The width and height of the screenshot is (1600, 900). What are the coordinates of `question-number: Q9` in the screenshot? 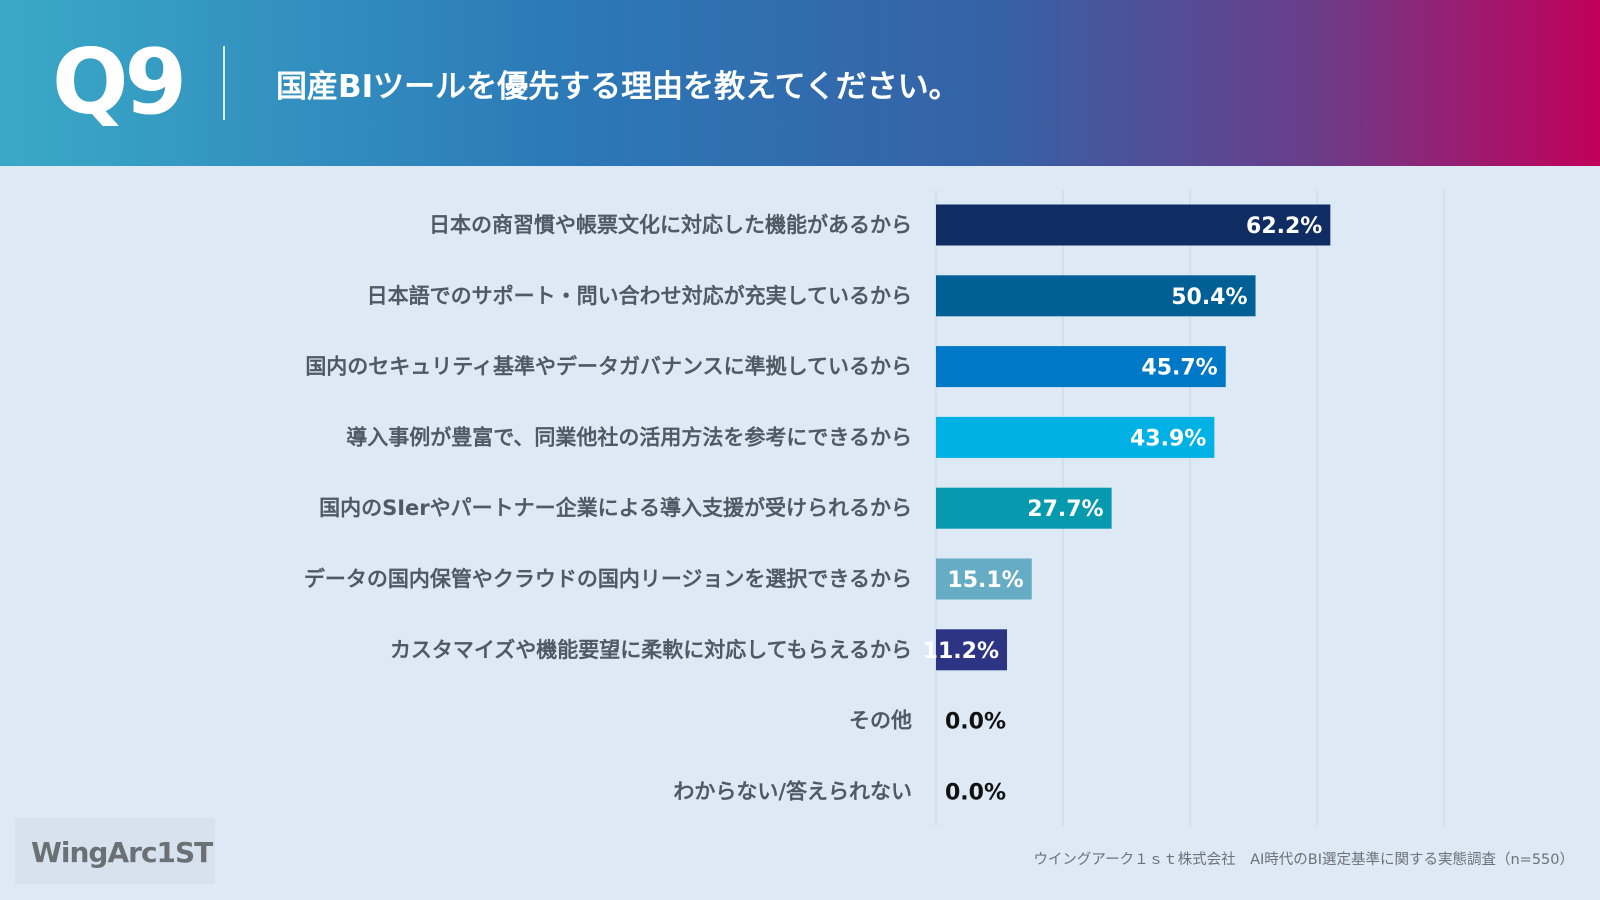 It's located at (119, 82).